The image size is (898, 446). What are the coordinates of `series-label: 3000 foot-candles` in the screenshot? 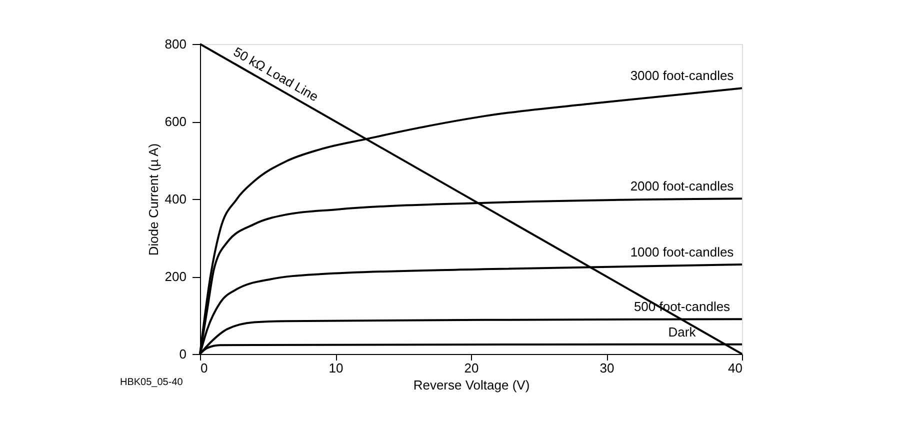 It's located at (682, 76).